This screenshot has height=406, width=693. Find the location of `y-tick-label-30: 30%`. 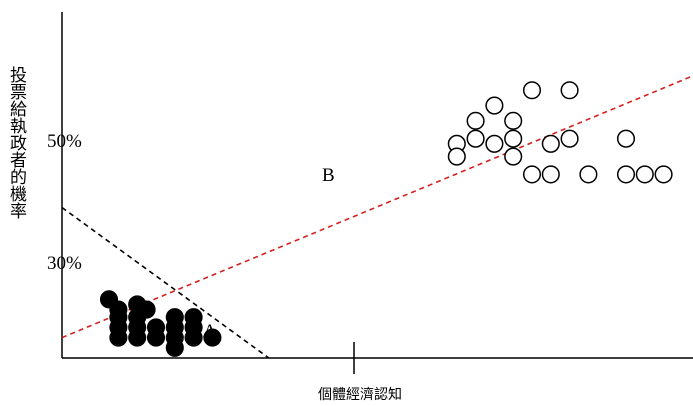

y-tick-label-30: 30% is located at coordinates (64, 263).